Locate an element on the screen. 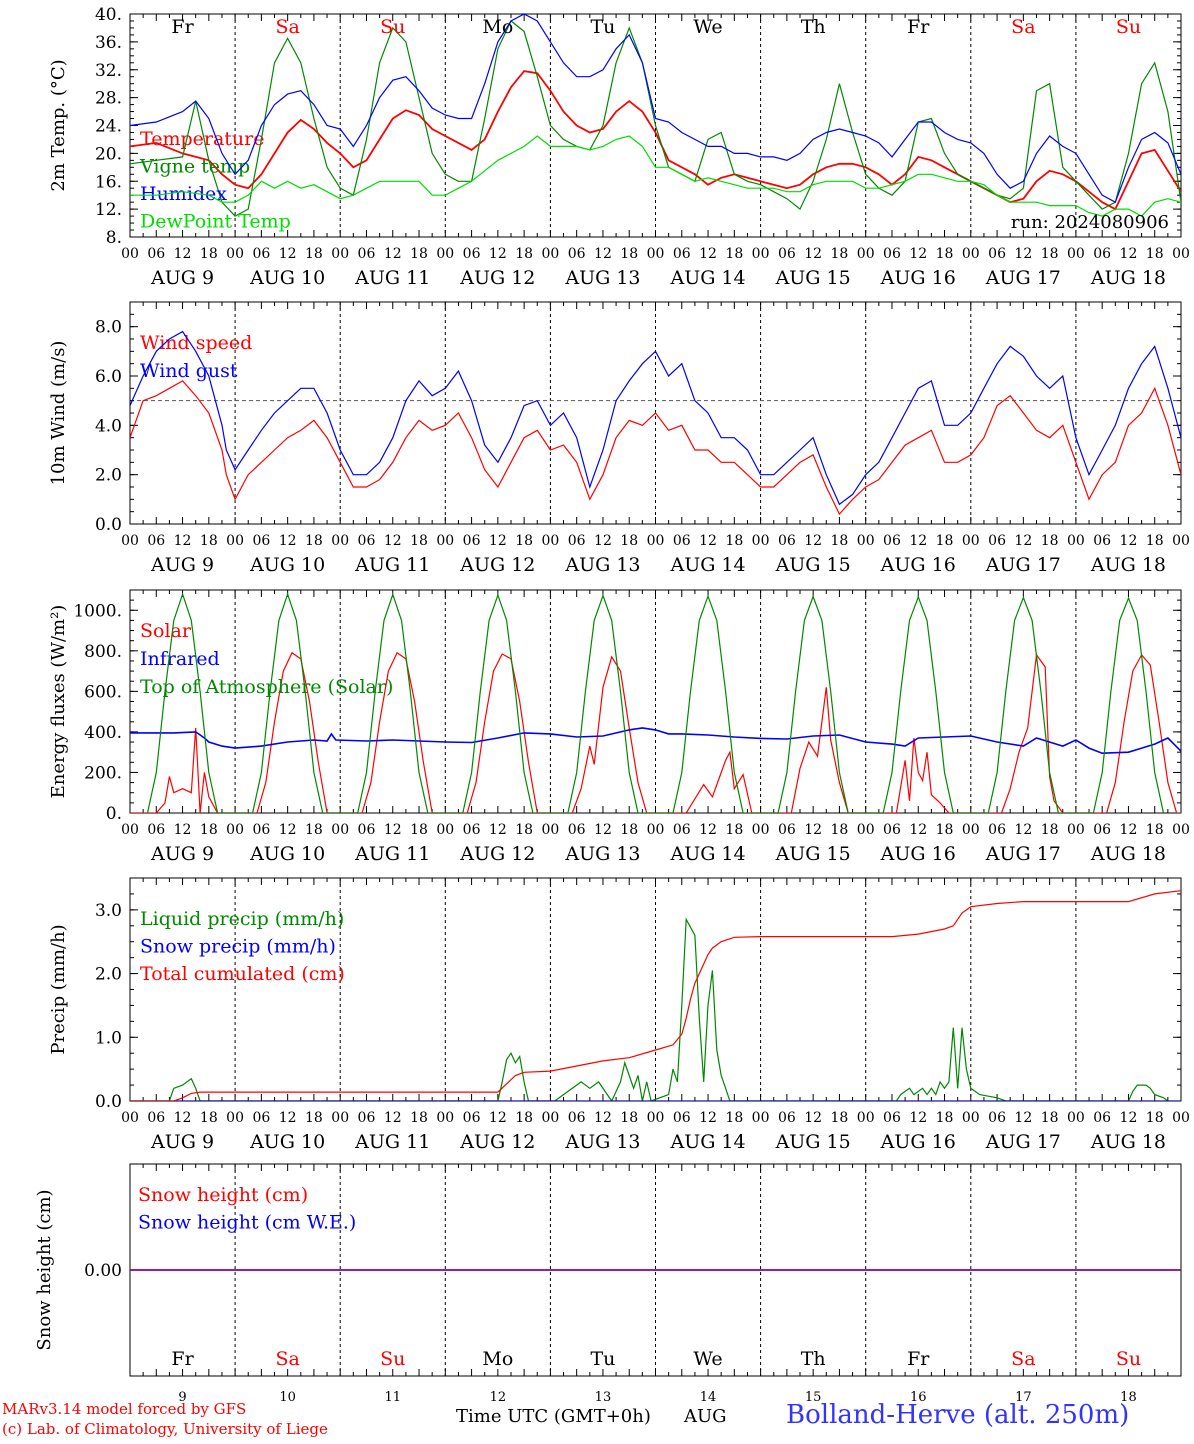 The image size is (1194, 1444). day-number-label: 11 is located at coordinates (392, 1397).